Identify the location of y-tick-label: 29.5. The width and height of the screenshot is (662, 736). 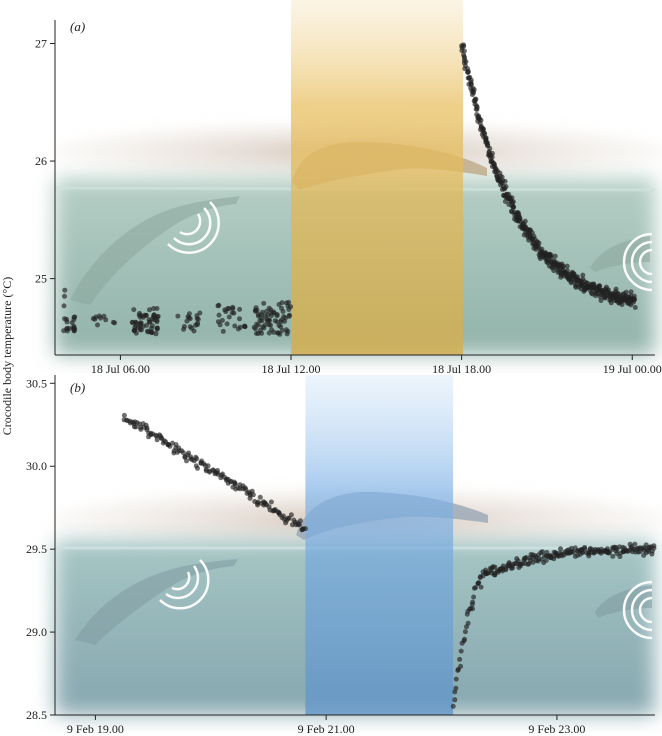
(36, 549).